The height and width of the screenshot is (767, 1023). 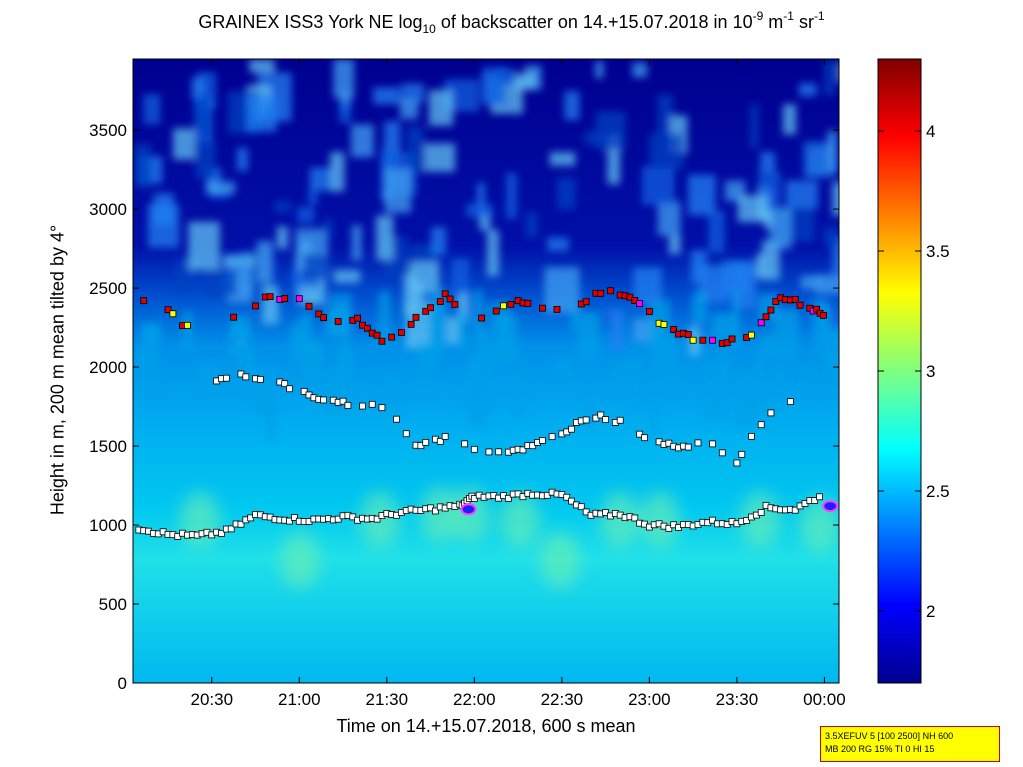 What do you see at coordinates (486, 726) in the screenshot?
I see `x-axis-label: Time on 14.+15.07.2018, 600 s mean` at bounding box center [486, 726].